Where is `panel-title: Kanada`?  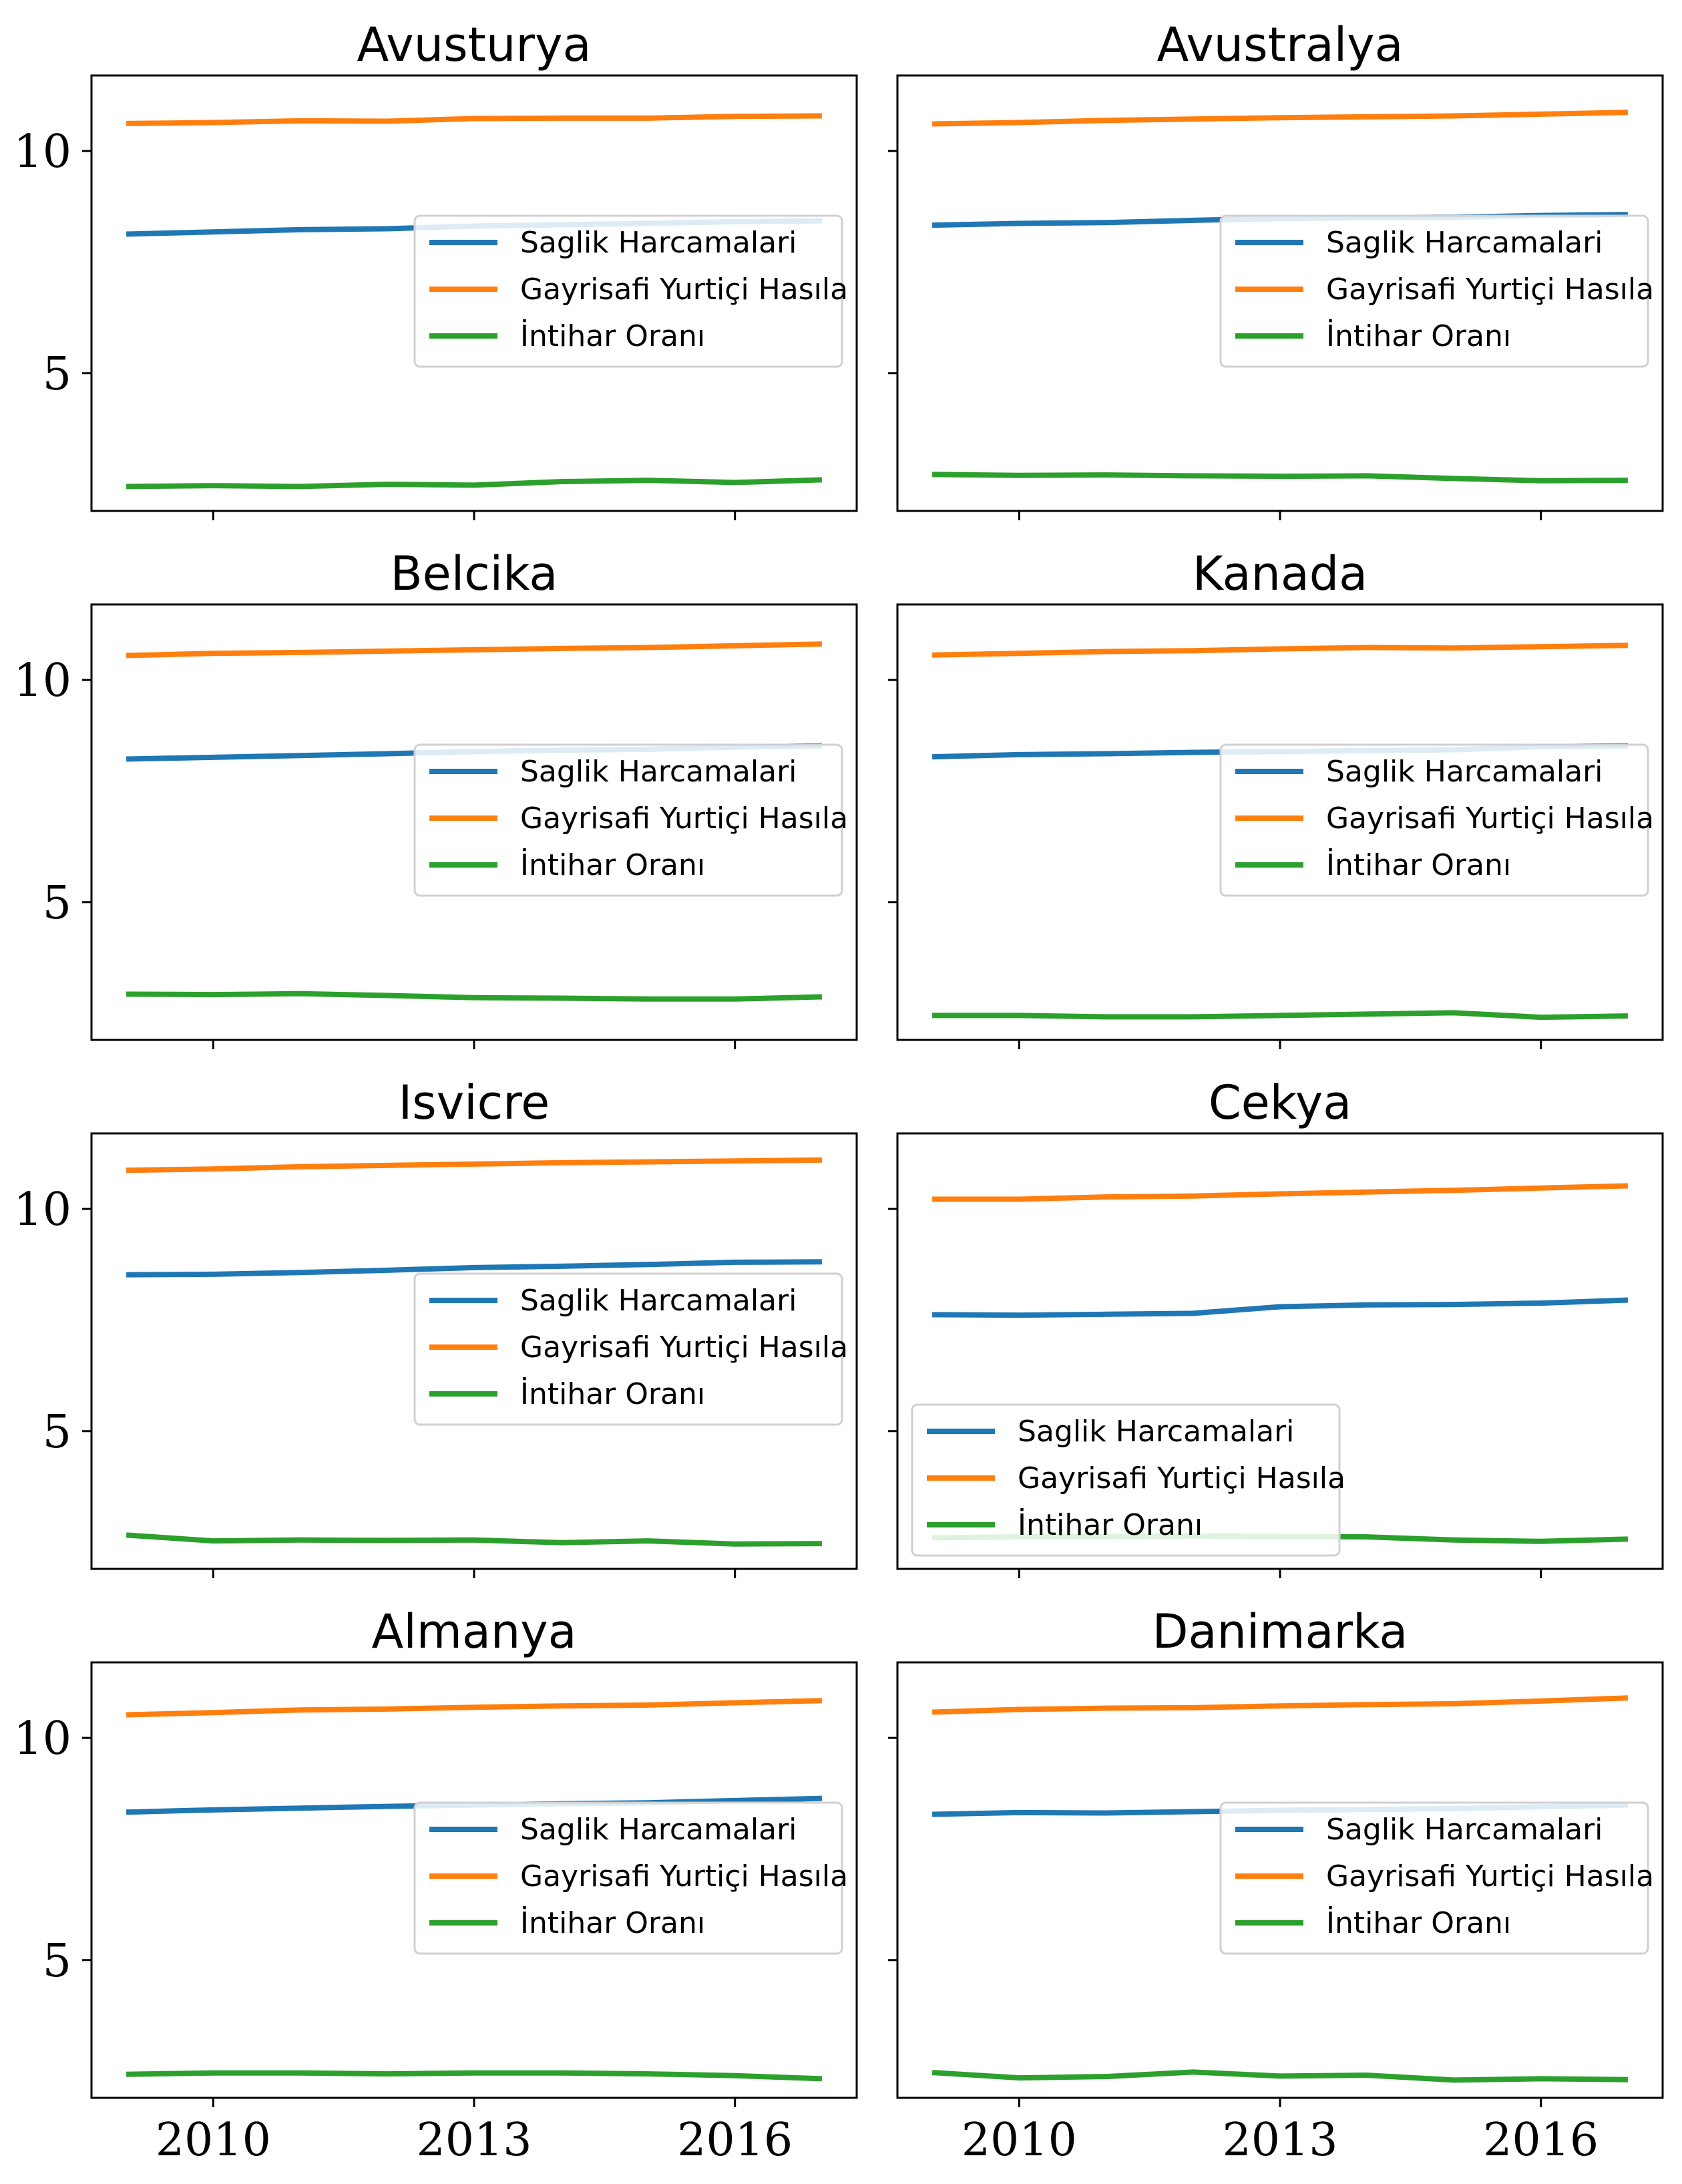
panel-title: Kanada is located at coordinates (1280, 573).